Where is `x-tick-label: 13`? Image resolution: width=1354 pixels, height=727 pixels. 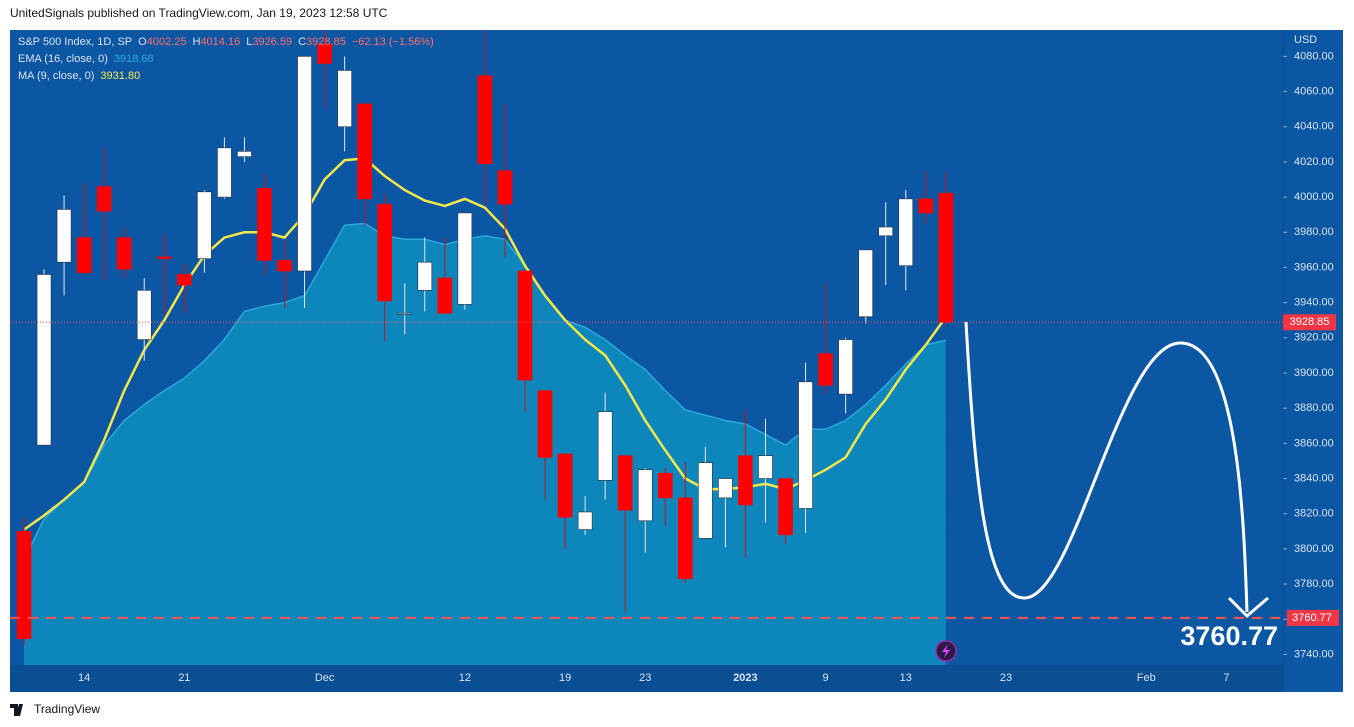
x-tick-label: 13 is located at coordinates (906, 678).